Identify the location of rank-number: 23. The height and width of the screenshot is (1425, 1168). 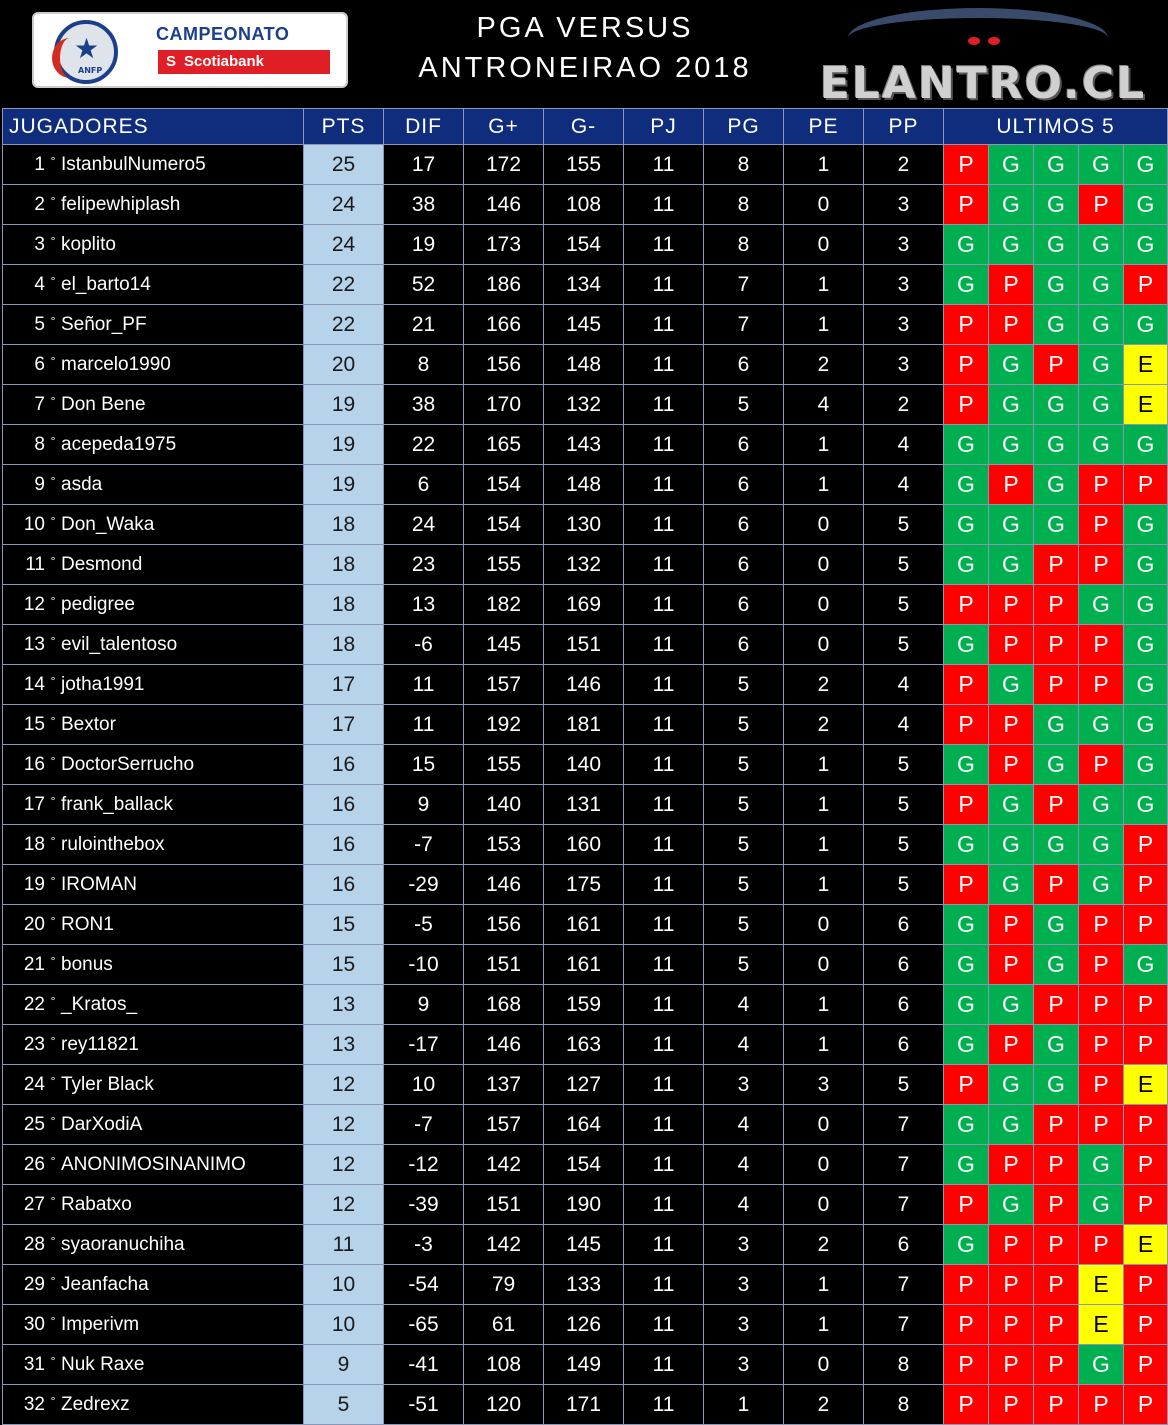
(34, 1044).